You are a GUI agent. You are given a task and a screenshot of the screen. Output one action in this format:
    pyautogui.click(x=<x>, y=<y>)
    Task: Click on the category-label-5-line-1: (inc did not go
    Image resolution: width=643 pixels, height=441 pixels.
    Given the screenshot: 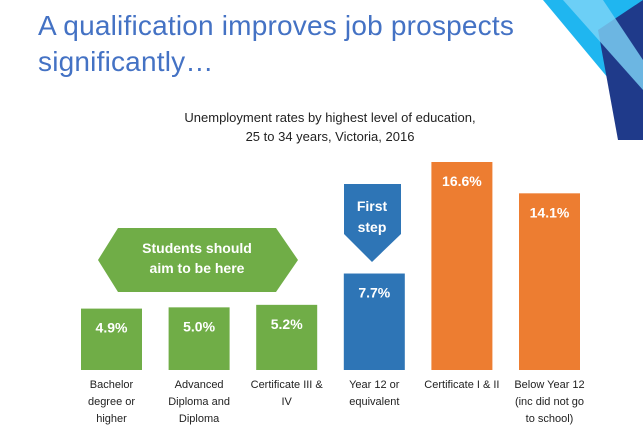 What is the action you would take?
    pyautogui.click(x=549, y=402)
    